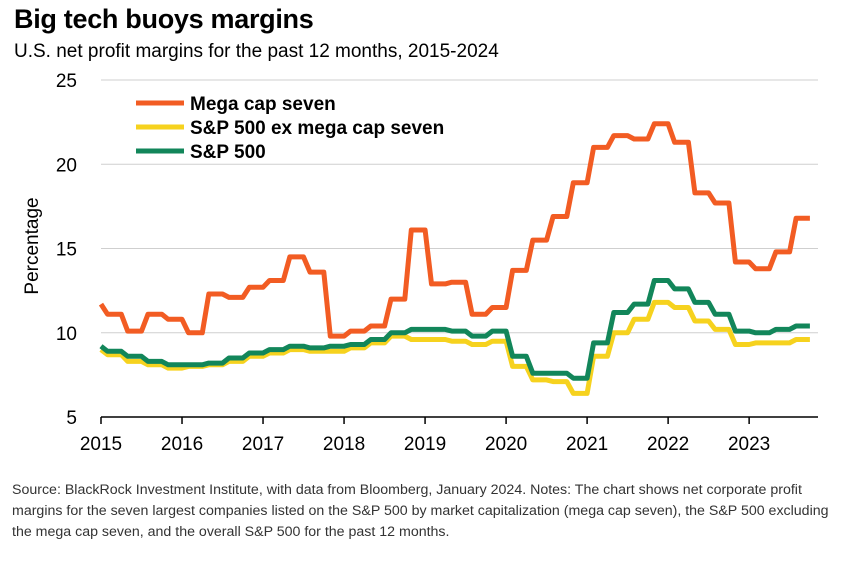  I want to click on x-tick-label: 2023, so click(749, 444).